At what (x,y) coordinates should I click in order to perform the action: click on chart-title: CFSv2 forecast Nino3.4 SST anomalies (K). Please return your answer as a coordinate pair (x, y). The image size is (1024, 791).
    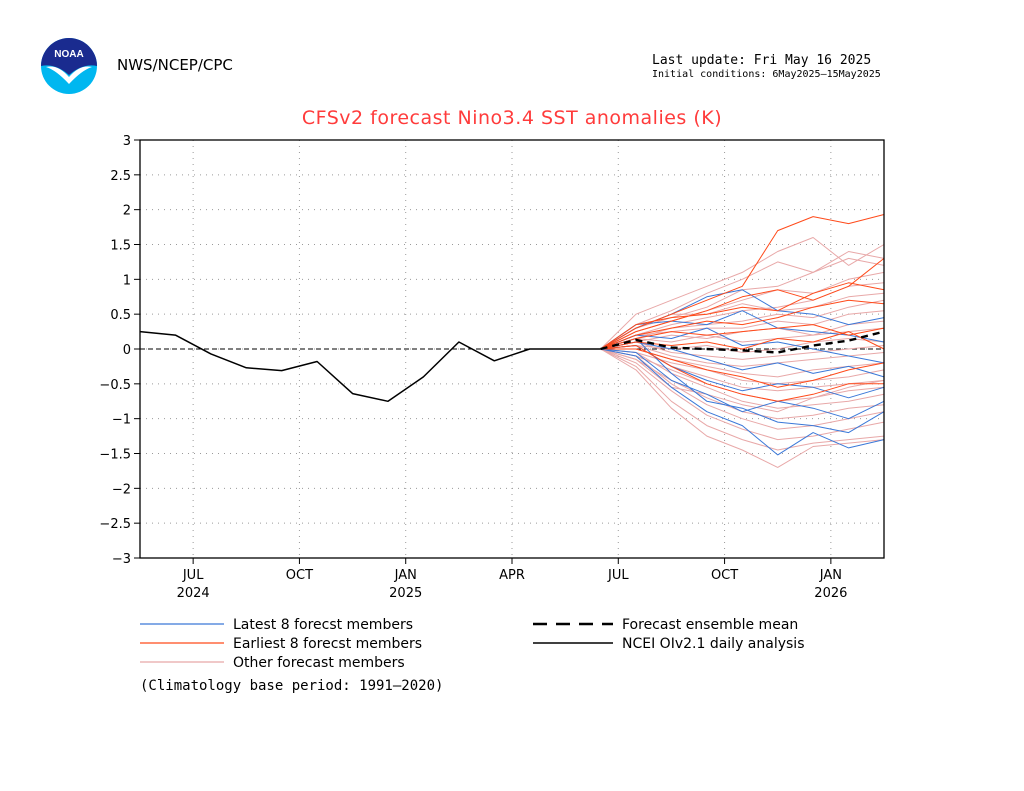
    Looking at the image, I should click on (512, 118).